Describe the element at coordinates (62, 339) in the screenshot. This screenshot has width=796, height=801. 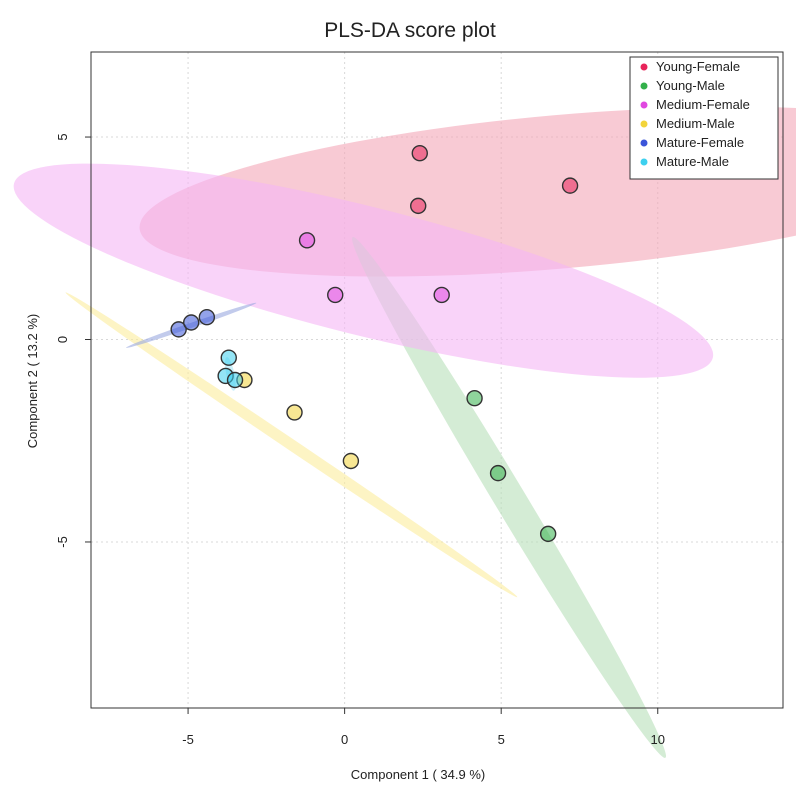
I see `y-tick-label: 0` at that location.